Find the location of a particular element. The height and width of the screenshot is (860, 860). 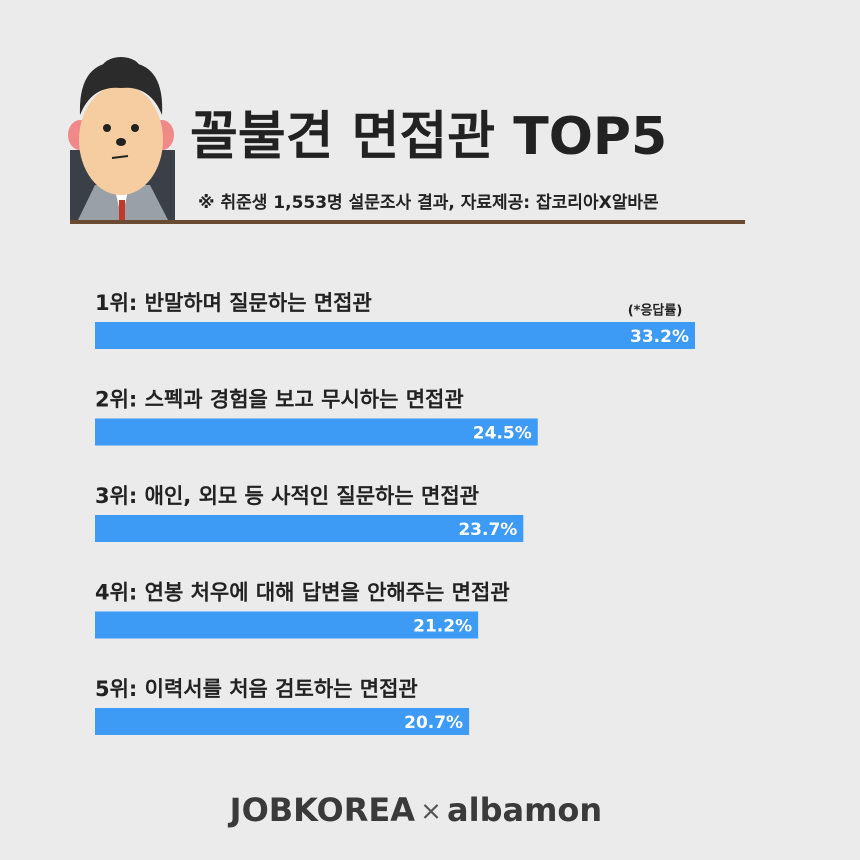

value-label: 24.5% is located at coordinates (502, 434).